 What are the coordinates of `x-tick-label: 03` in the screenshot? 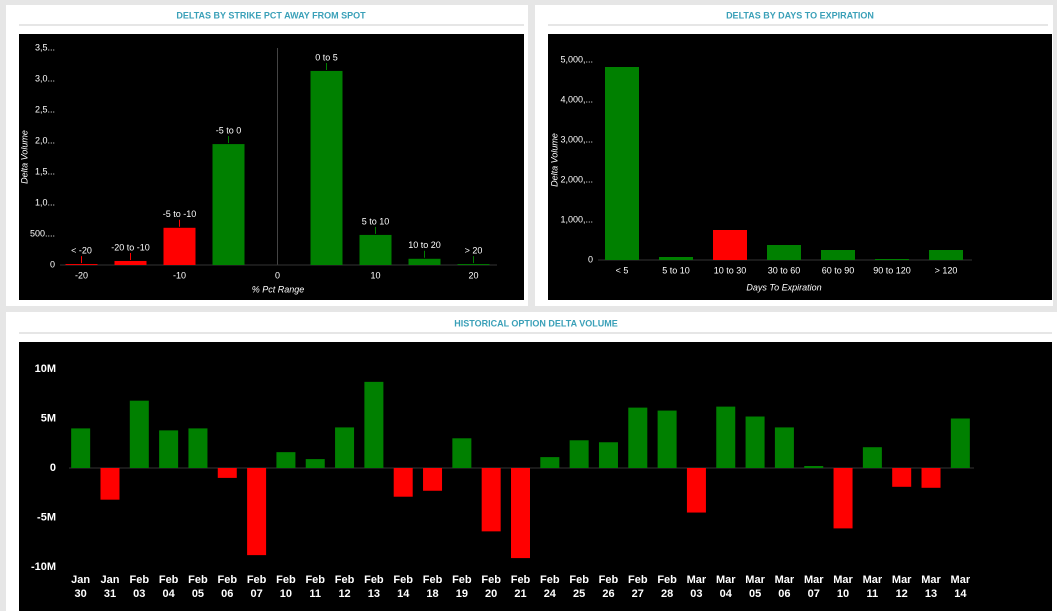 It's located at (139, 594).